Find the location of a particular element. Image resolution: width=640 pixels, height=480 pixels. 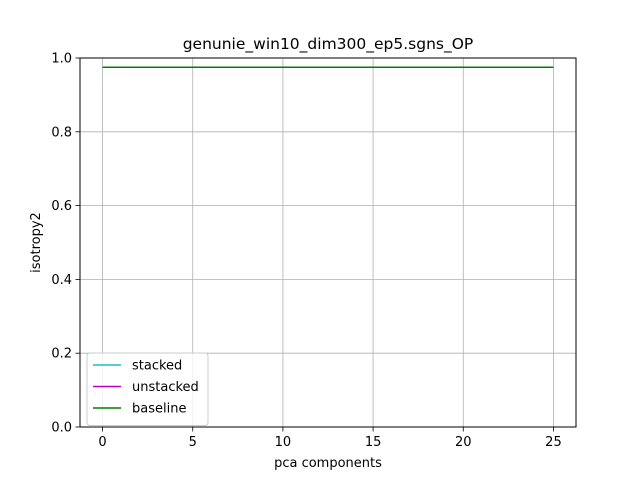

chart-title: genunie_win10_dim300_ep5.sgns_OP is located at coordinates (328, 44).